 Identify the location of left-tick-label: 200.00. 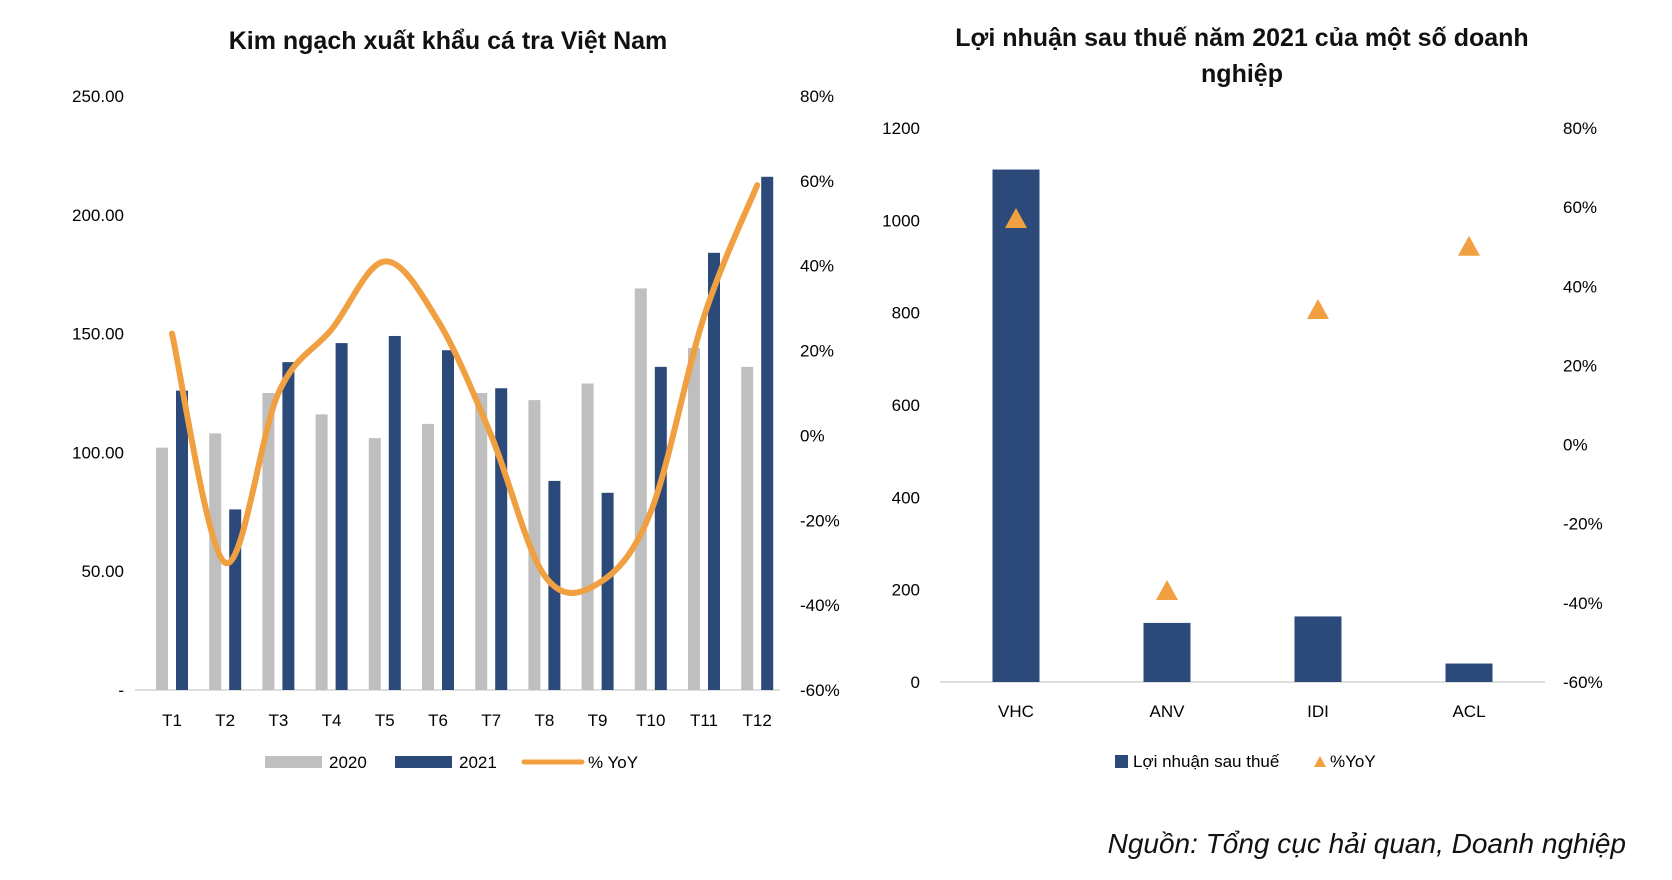
(98, 215).